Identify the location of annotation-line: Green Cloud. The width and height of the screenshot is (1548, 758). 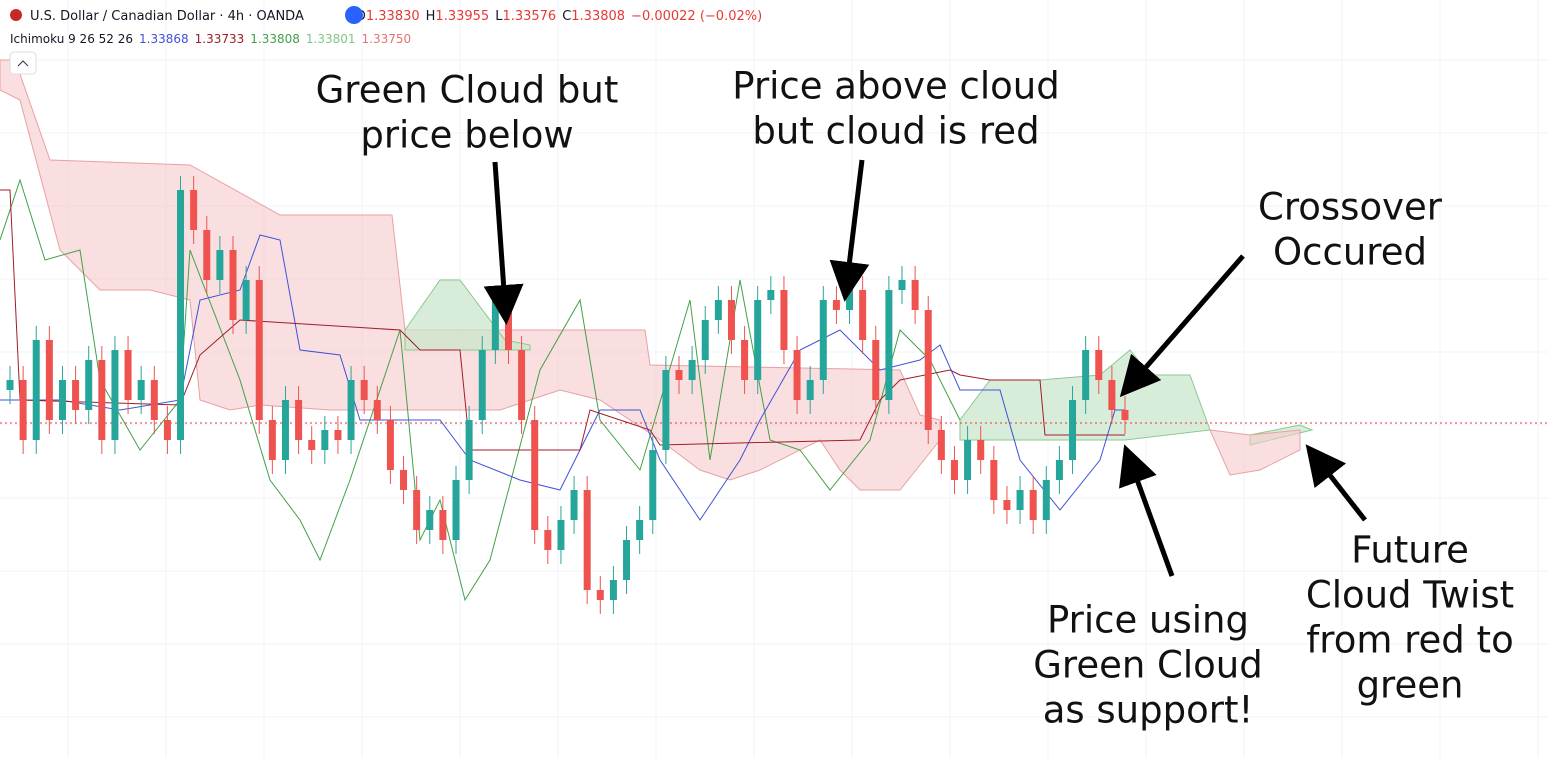
(1148, 665).